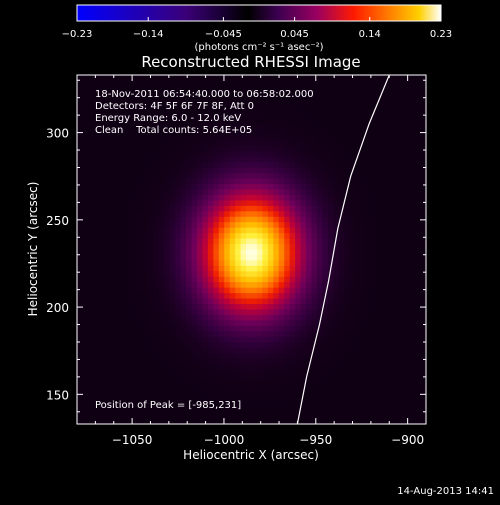 The height and width of the screenshot is (505, 500). I want to click on annotation-line: Detectors: 4F 5F 6F 7F 8F, Att 0, so click(174, 106).